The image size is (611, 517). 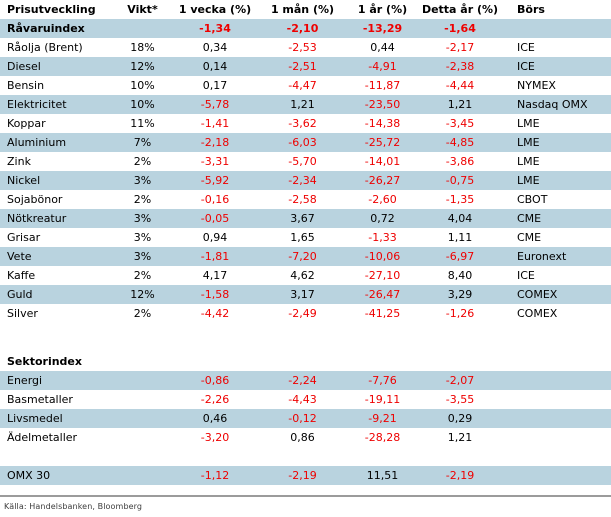 What do you see at coordinates (215, 437) in the screenshot?
I see `value-cell: -3,20` at bounding box center [215, 437].